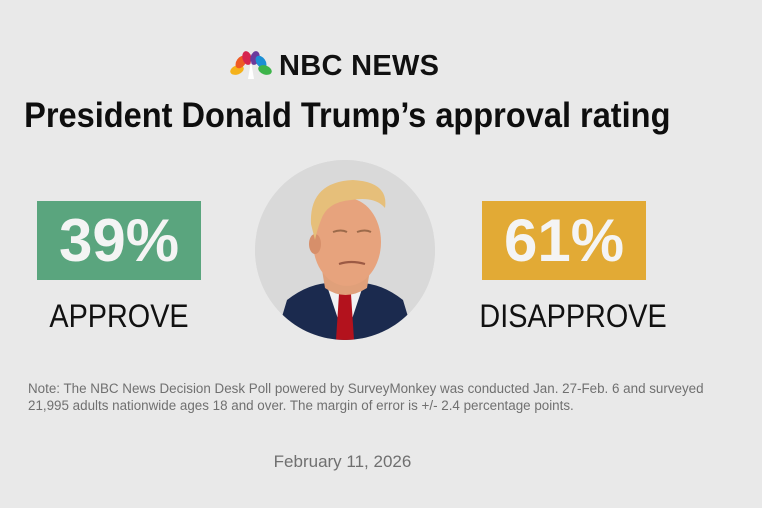 The width and height of the screenshot is (762, 508). What do you see at coordinates (251, 65) in the screenshot?
I see `peacock-icon` at bounding box center [251, 65].